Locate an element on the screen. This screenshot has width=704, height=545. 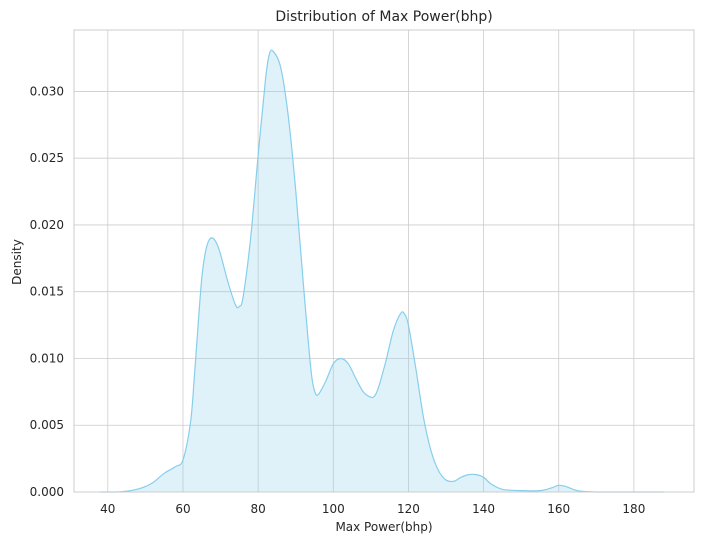
y-tick-label: 0.015 is located at coordinates (47, 292).